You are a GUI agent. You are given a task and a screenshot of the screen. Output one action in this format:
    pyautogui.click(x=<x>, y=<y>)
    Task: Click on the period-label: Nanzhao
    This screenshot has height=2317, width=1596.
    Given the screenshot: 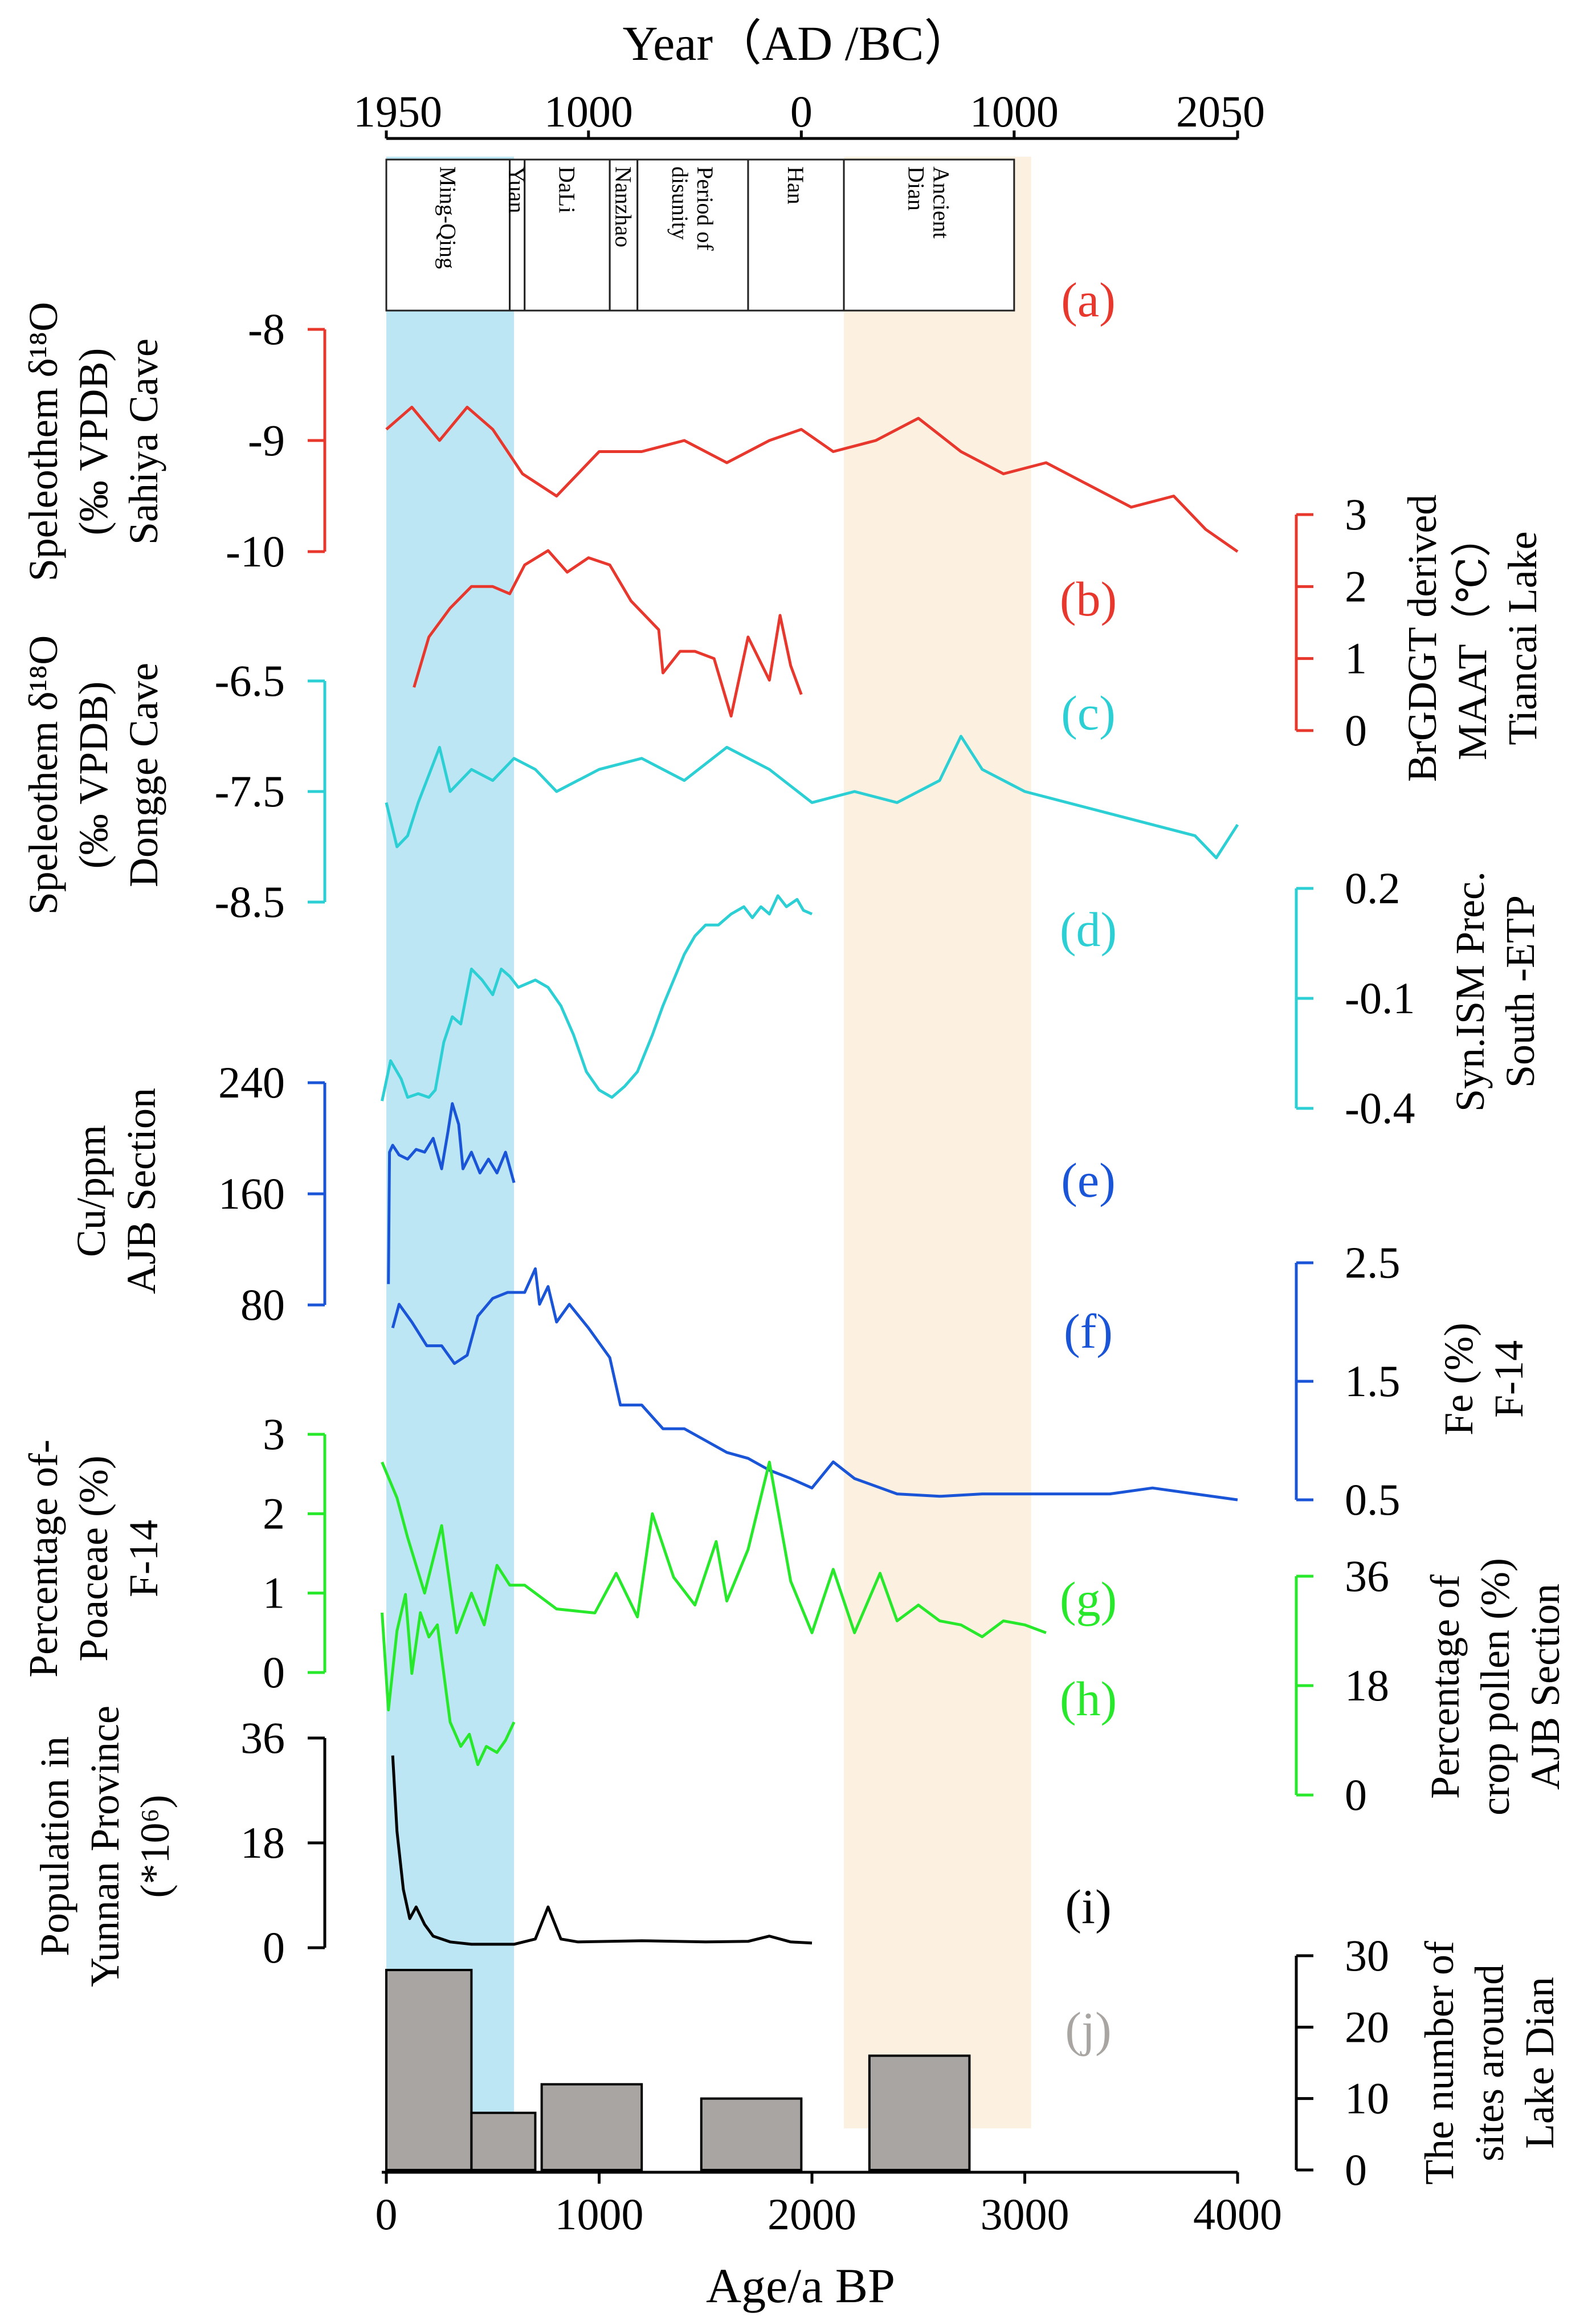 What is the action you would take?
    pyautogui.click(x=623, y=206)
    